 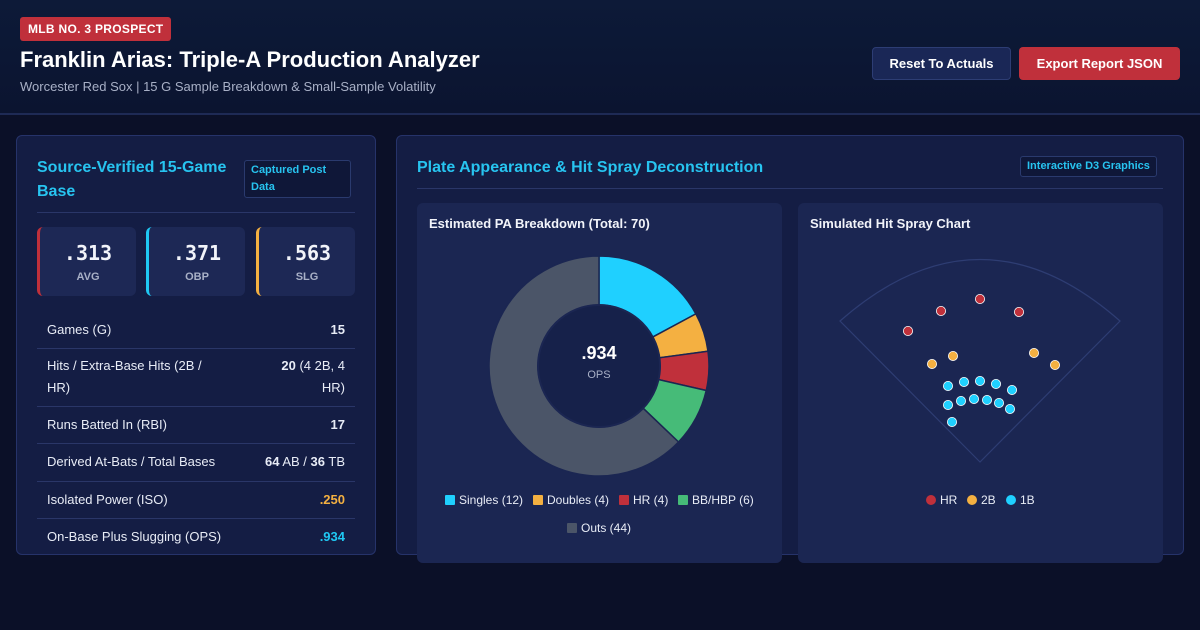 What do you see at coordinates (304, 461) in the screenshot?
I see `row-value: 64 AB / 36 TB` at bounding box center [304, 461].